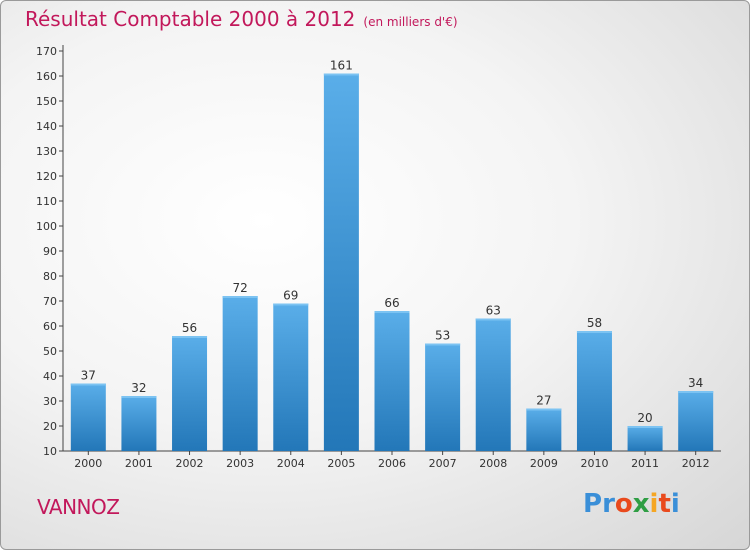 The height and width of the screenshot is (550, 750). Describe the element at coordinates (46, 76) in the screenshot. I see `y-tick-label: 160` at that location.